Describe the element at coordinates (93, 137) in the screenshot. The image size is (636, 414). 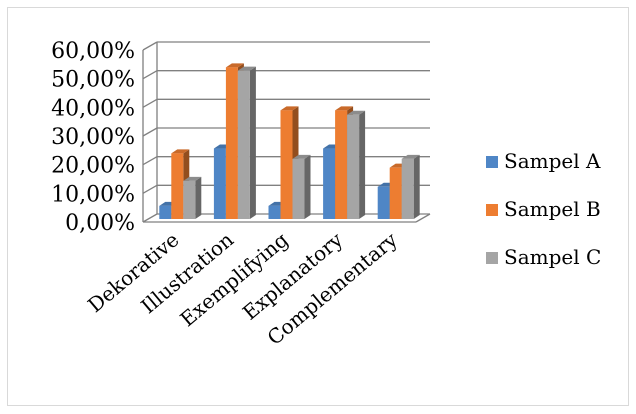
I see `y-tick-label: 30,00%` at that location.